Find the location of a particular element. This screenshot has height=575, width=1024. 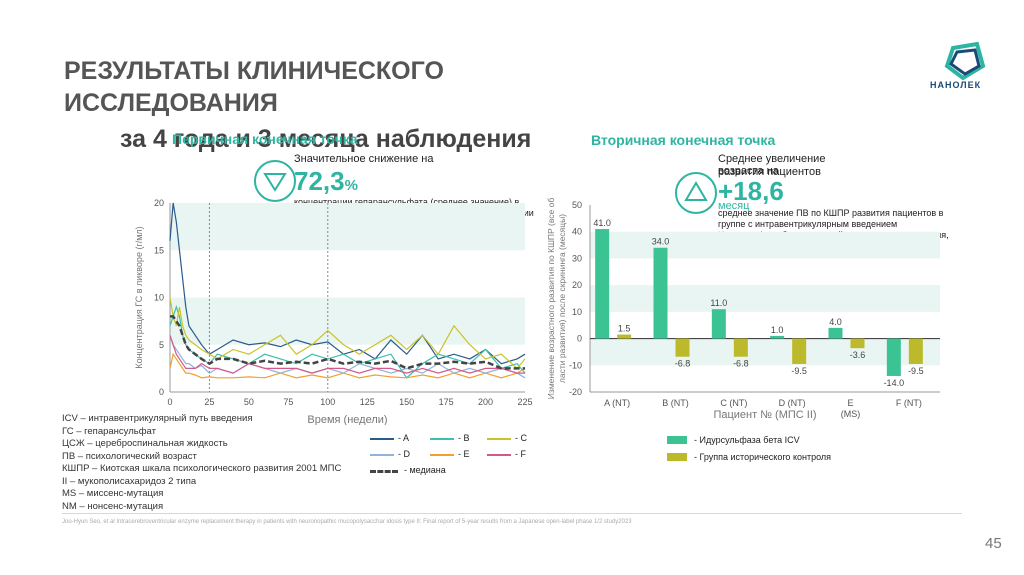

secondary-subhead: Среднее увеличение возраста на is located at coordinates (772, 165).